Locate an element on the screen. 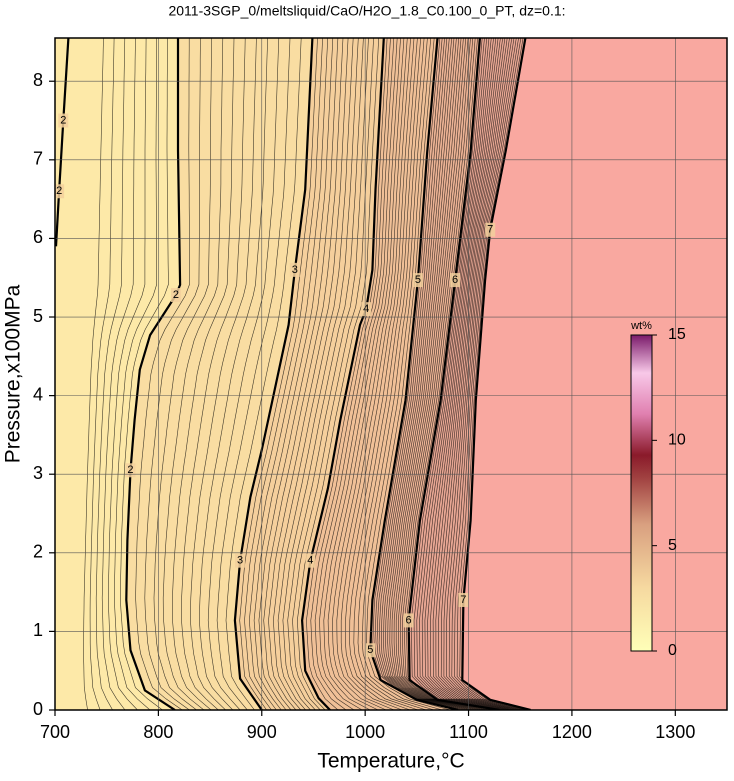 The height and width of the screenshot is (781, 734). x-tick-label: 1300 is located at coordinates (675, 732).